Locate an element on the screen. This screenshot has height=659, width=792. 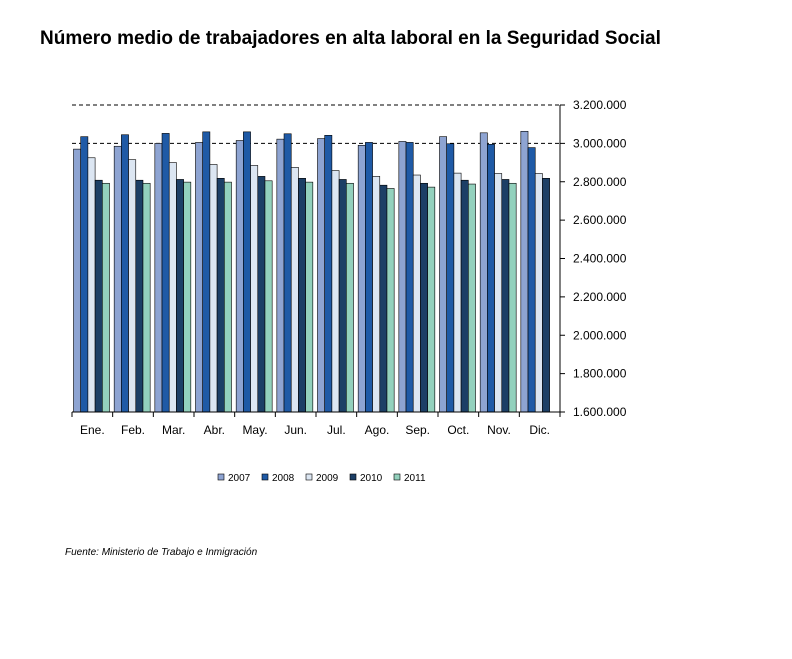
legend: 2007 2008 2009 2010 2011 is located at coordinates (321, 478).